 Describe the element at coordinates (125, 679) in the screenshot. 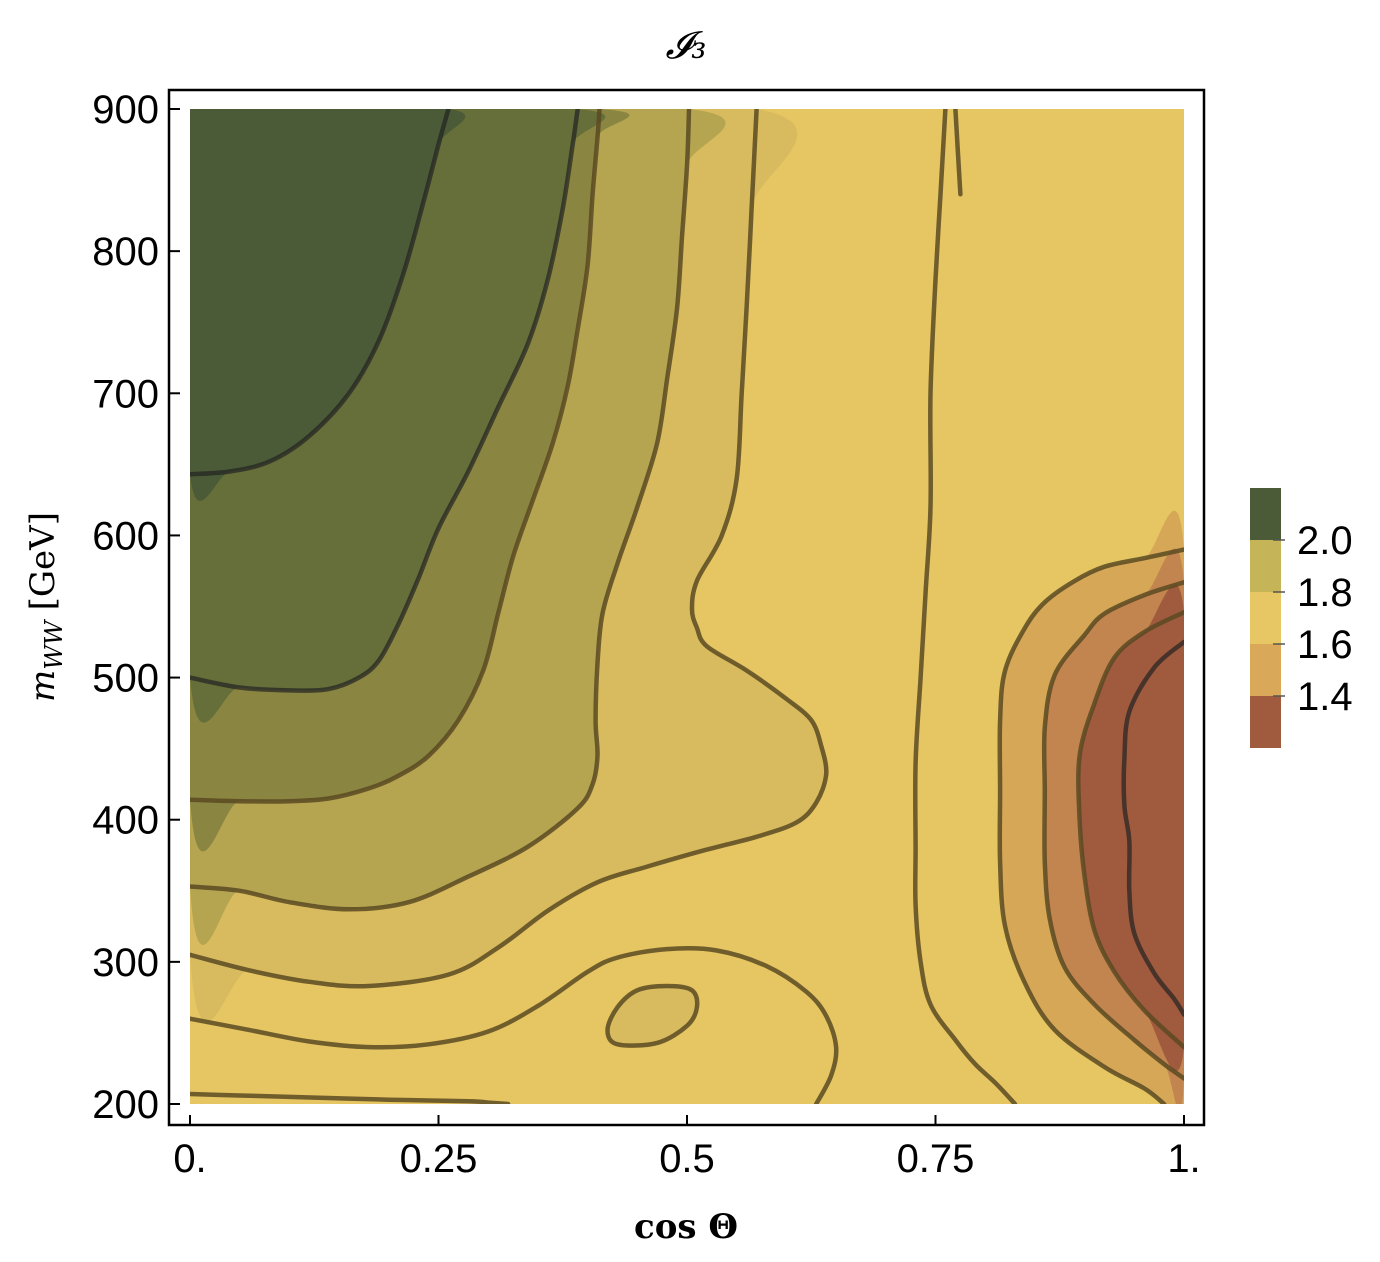

I see `y-tick-label: 500` at that location.